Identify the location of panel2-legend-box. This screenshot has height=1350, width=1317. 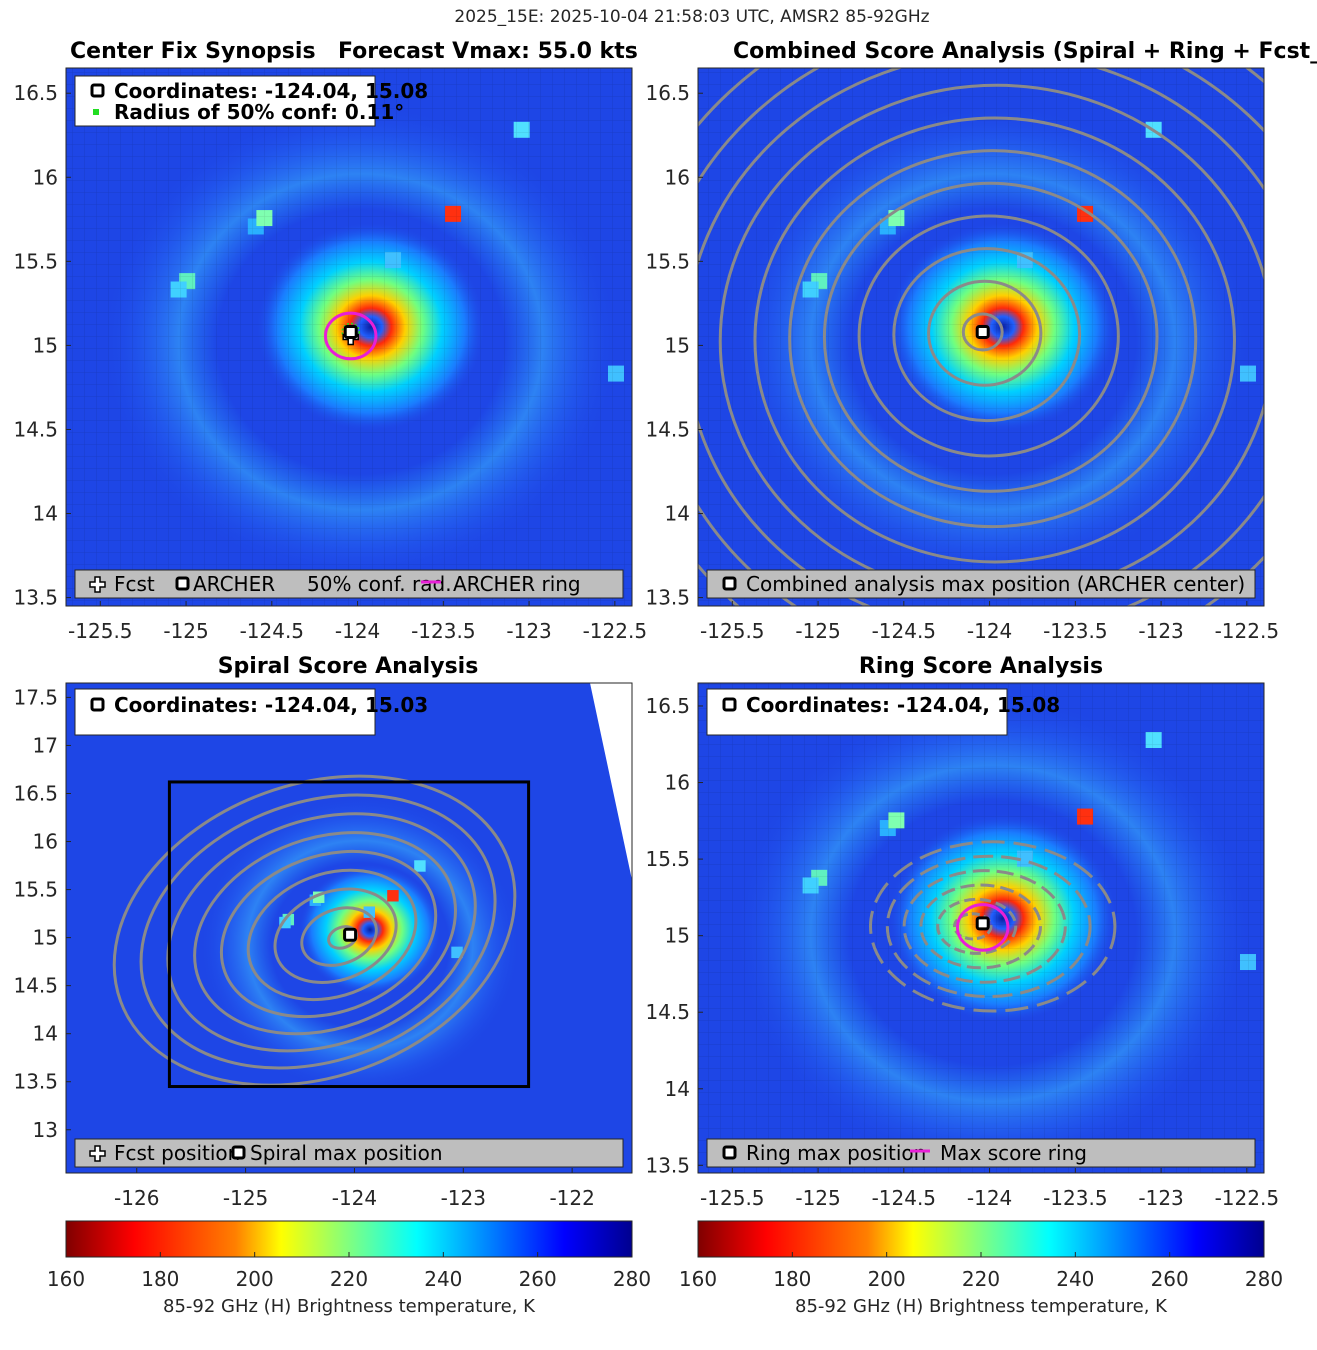
(981, 584).